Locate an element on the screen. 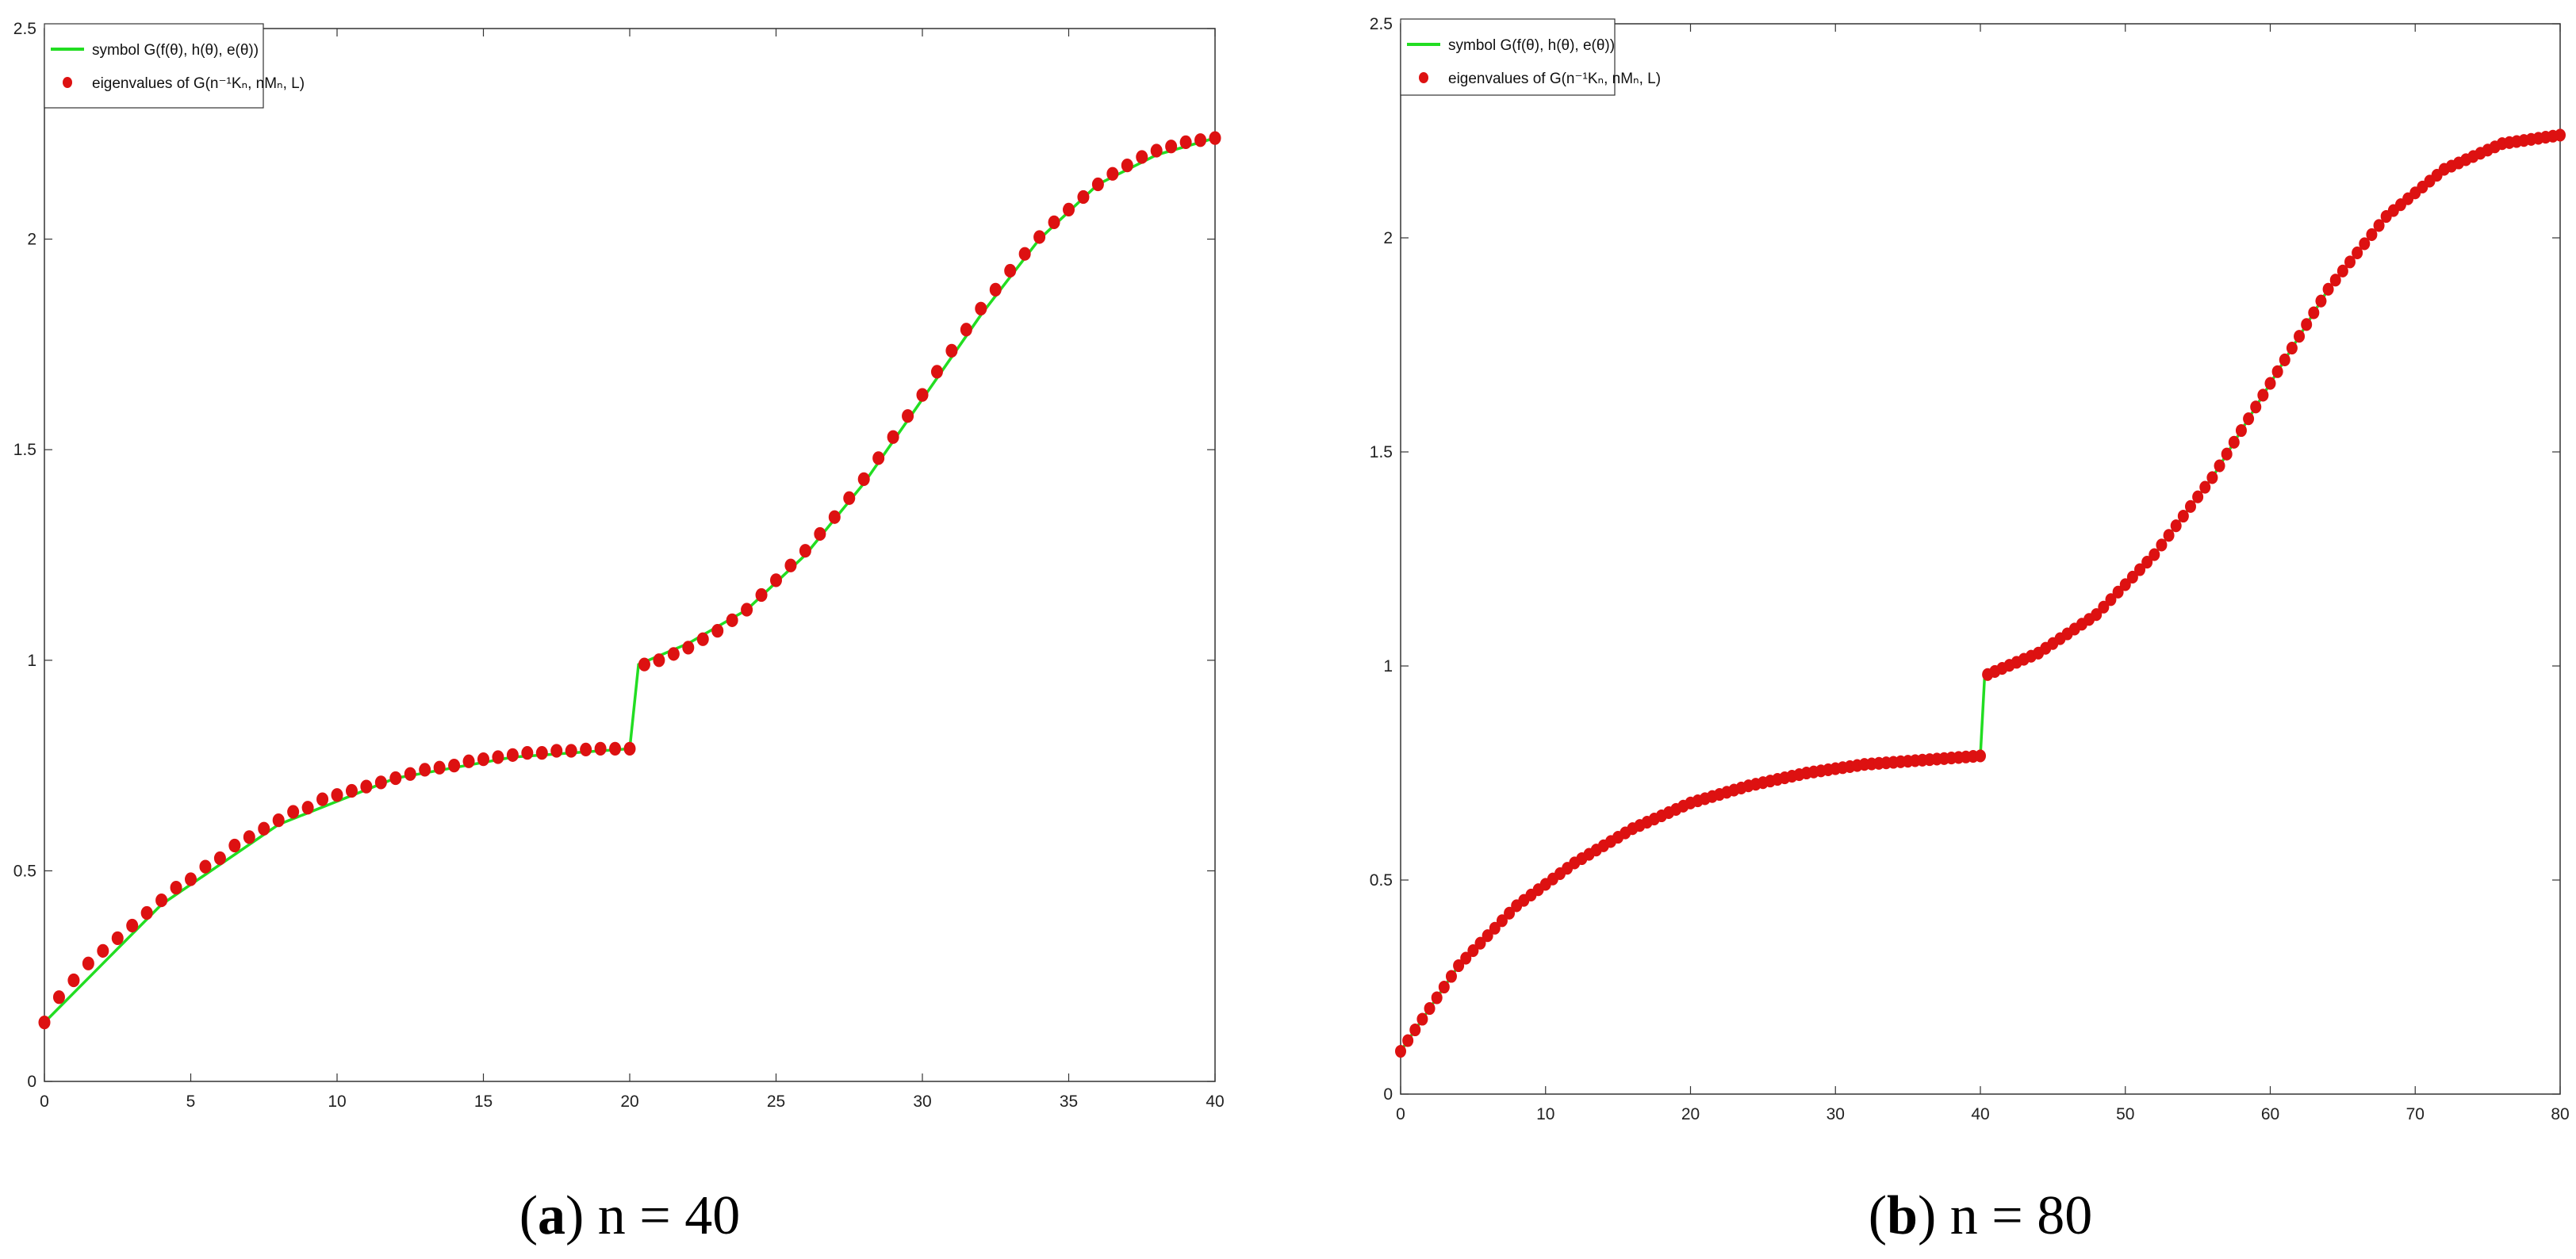 This screenshot has width=2576, height=1259. legend-box is located at coordinates (154, 66).